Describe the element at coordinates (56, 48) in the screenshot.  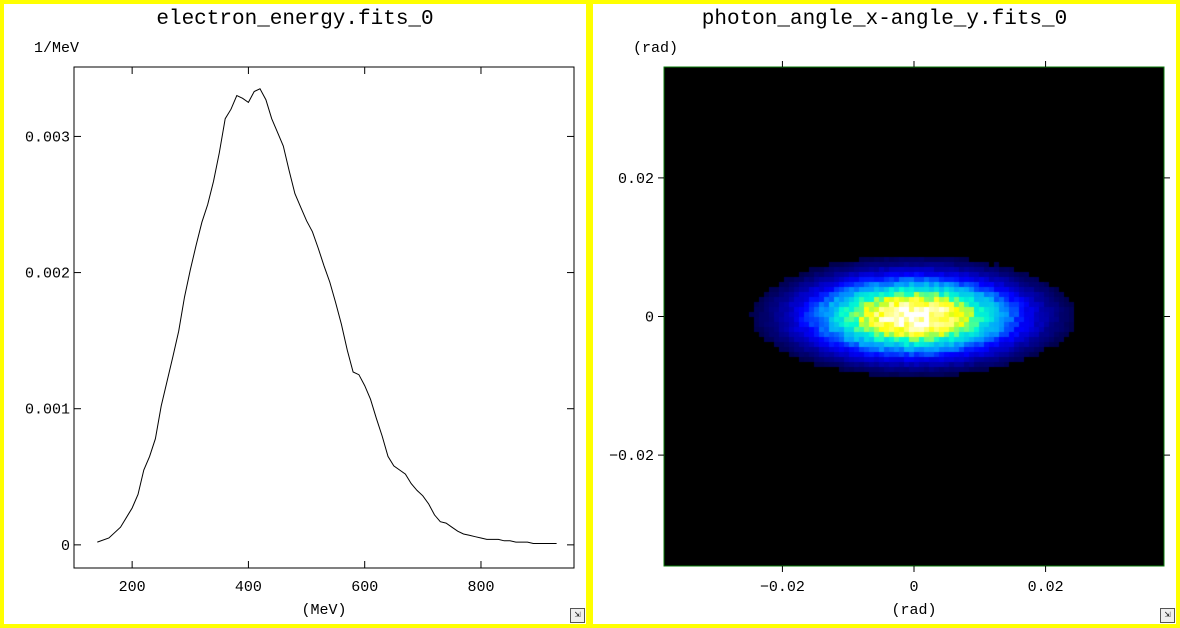
I see `y-axis-label: 1/MeV` at that location.